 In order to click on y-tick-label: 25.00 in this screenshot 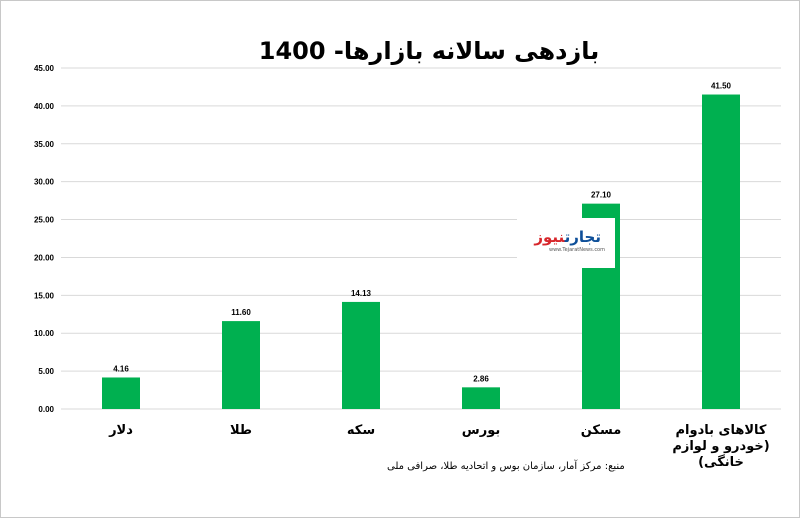, I will do `click(44, 220)`.